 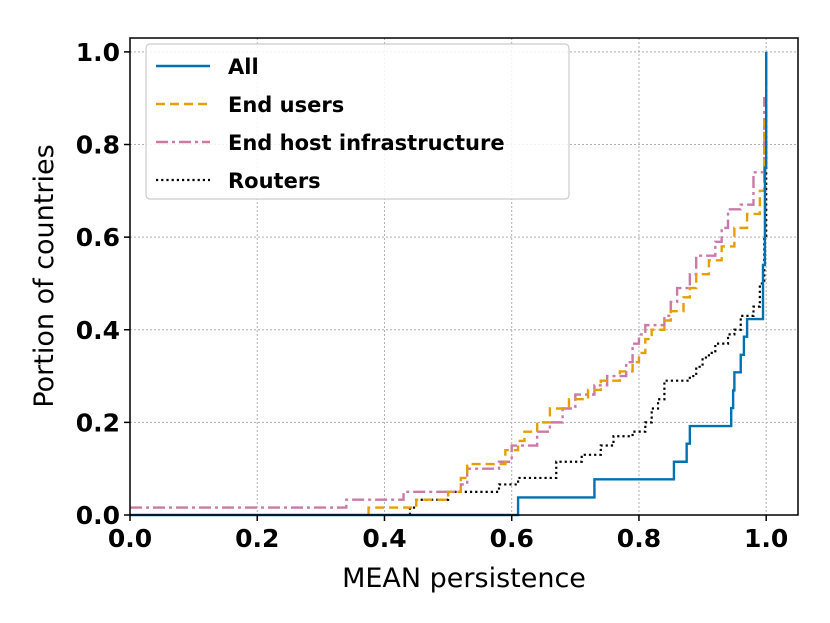 I want to click on y-tick-label: 0.2, so click(x=98, y=422).